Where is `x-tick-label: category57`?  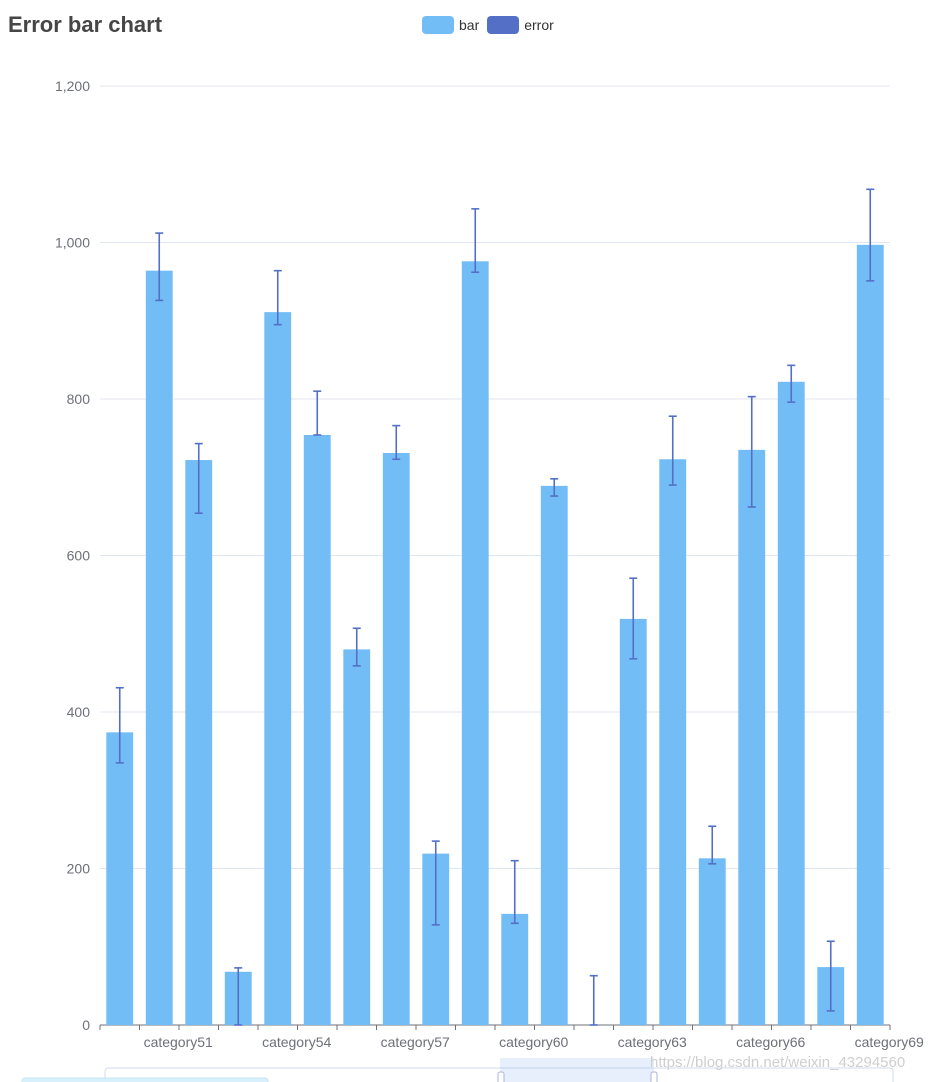 x-tick-label: category57 is located at coordinates (415, 1042).